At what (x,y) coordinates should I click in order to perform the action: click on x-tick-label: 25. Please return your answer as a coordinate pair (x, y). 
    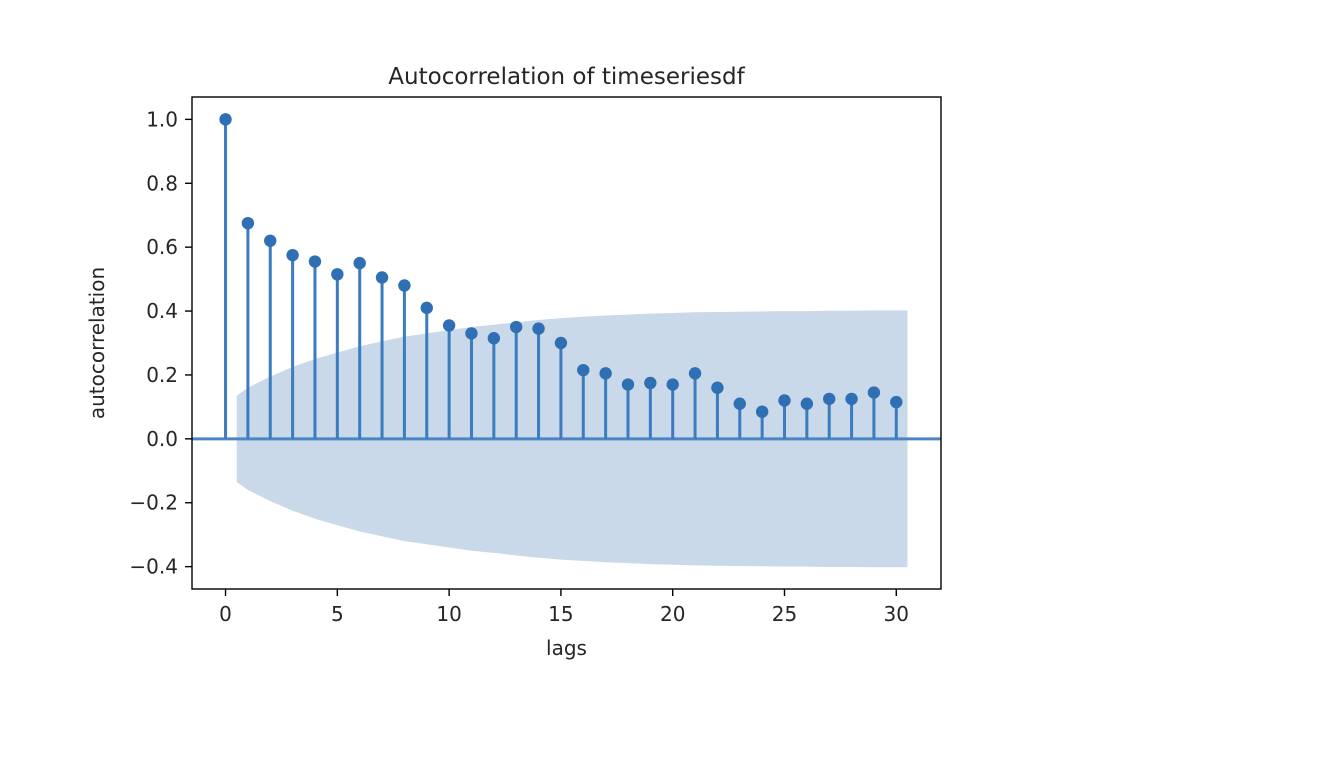
    Looking at the image, I should click on (784, 614).